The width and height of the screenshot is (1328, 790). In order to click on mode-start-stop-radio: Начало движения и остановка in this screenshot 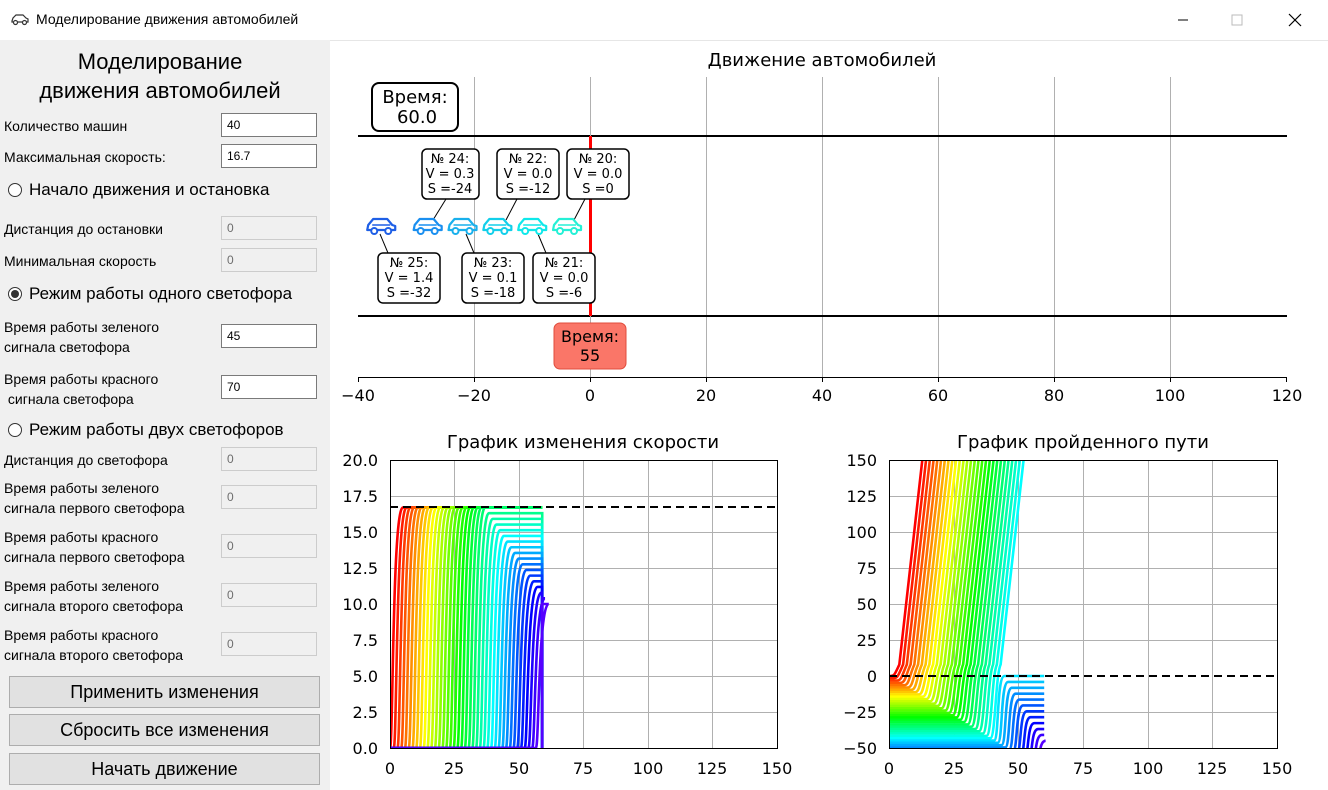, I will do `click(138, 190)`.